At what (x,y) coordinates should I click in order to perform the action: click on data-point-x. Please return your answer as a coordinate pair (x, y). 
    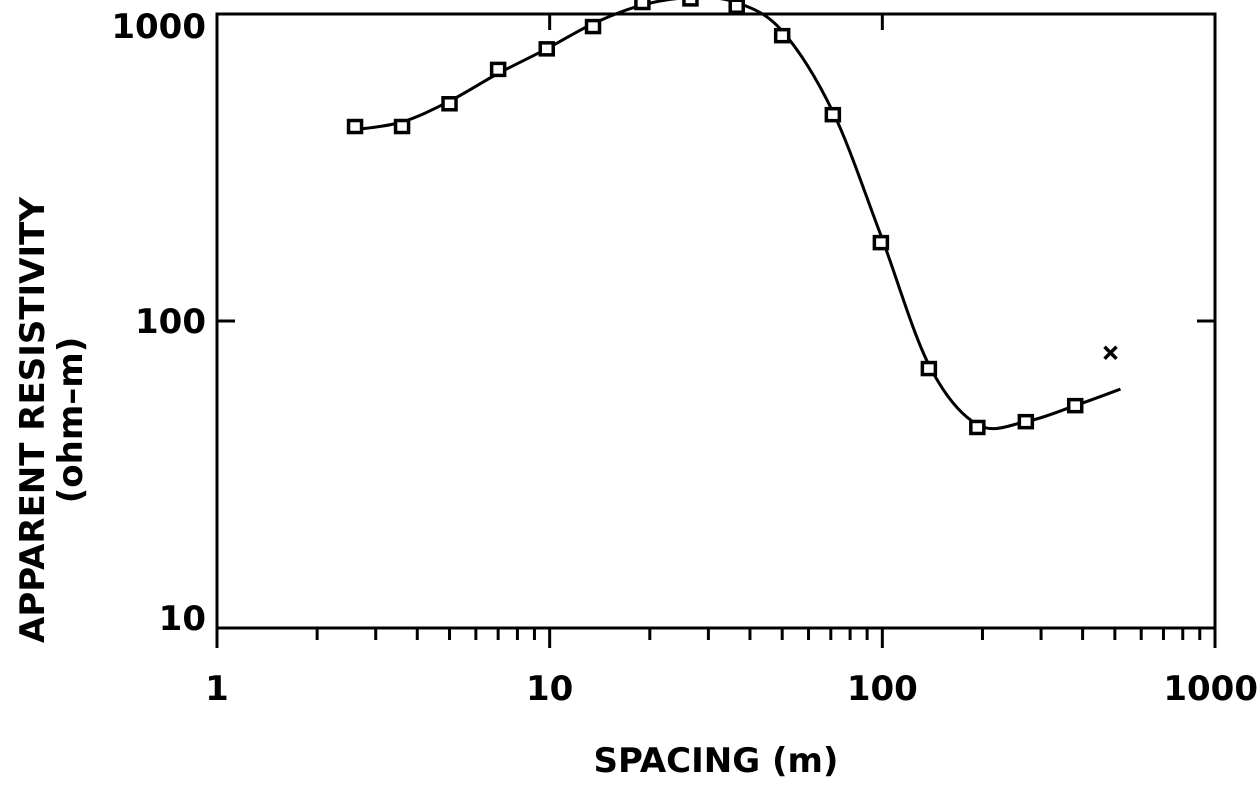
    Looking at the image, I should click on (1110, 353).